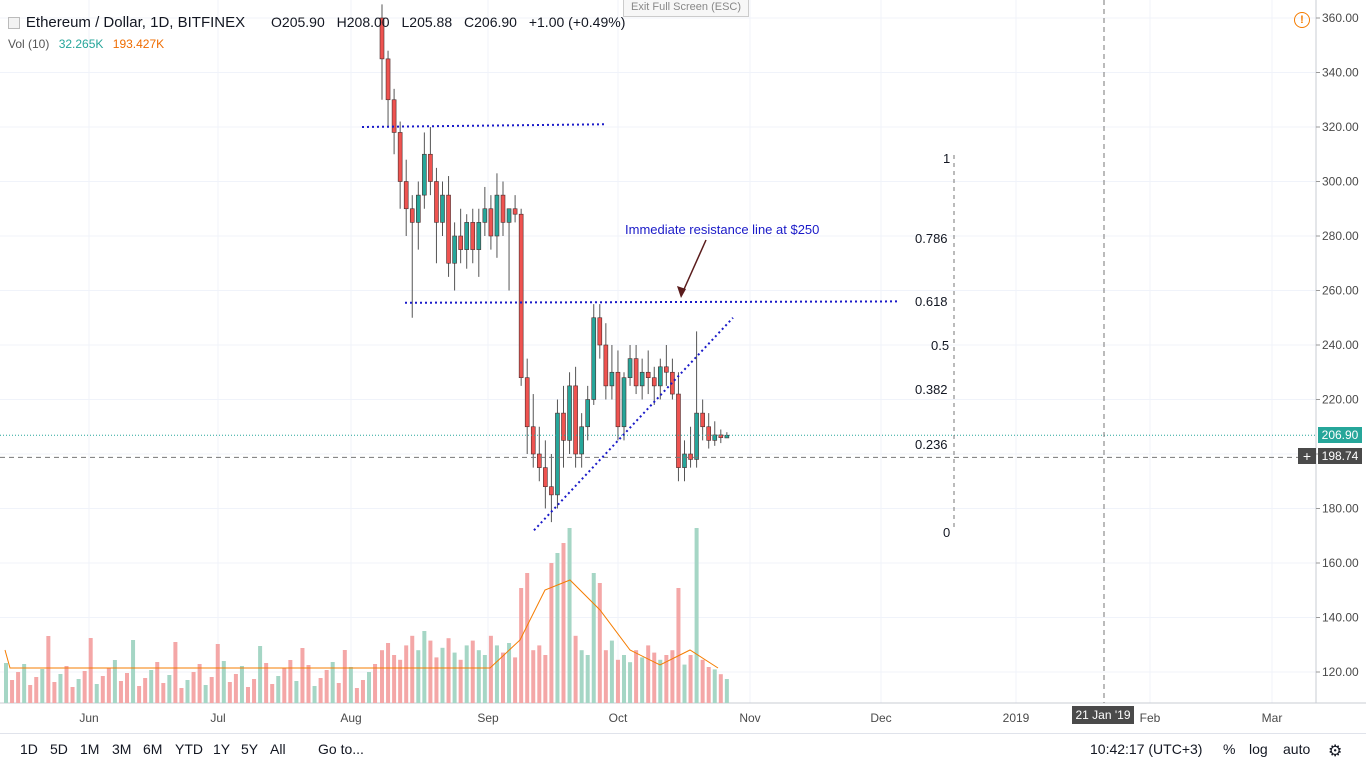  Describe the element at coordinates (122, 749) in the screenshot. I see `range-3m-button: 3M` at that location.